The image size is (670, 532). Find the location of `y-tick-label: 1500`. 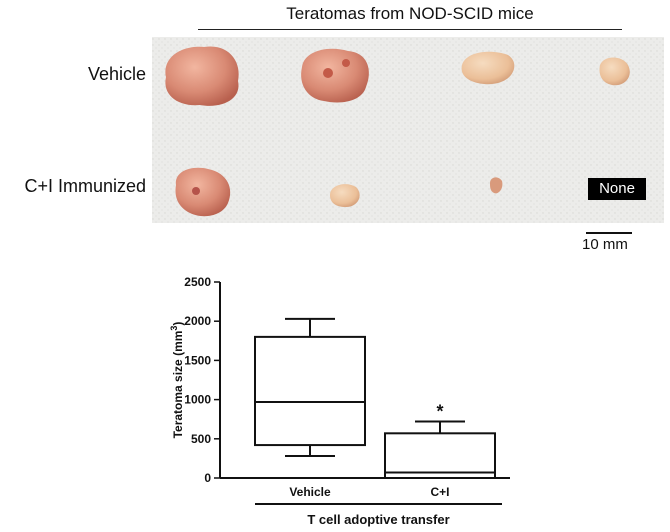

y-tick-label: 1500 is located at coordinates (197, 360).